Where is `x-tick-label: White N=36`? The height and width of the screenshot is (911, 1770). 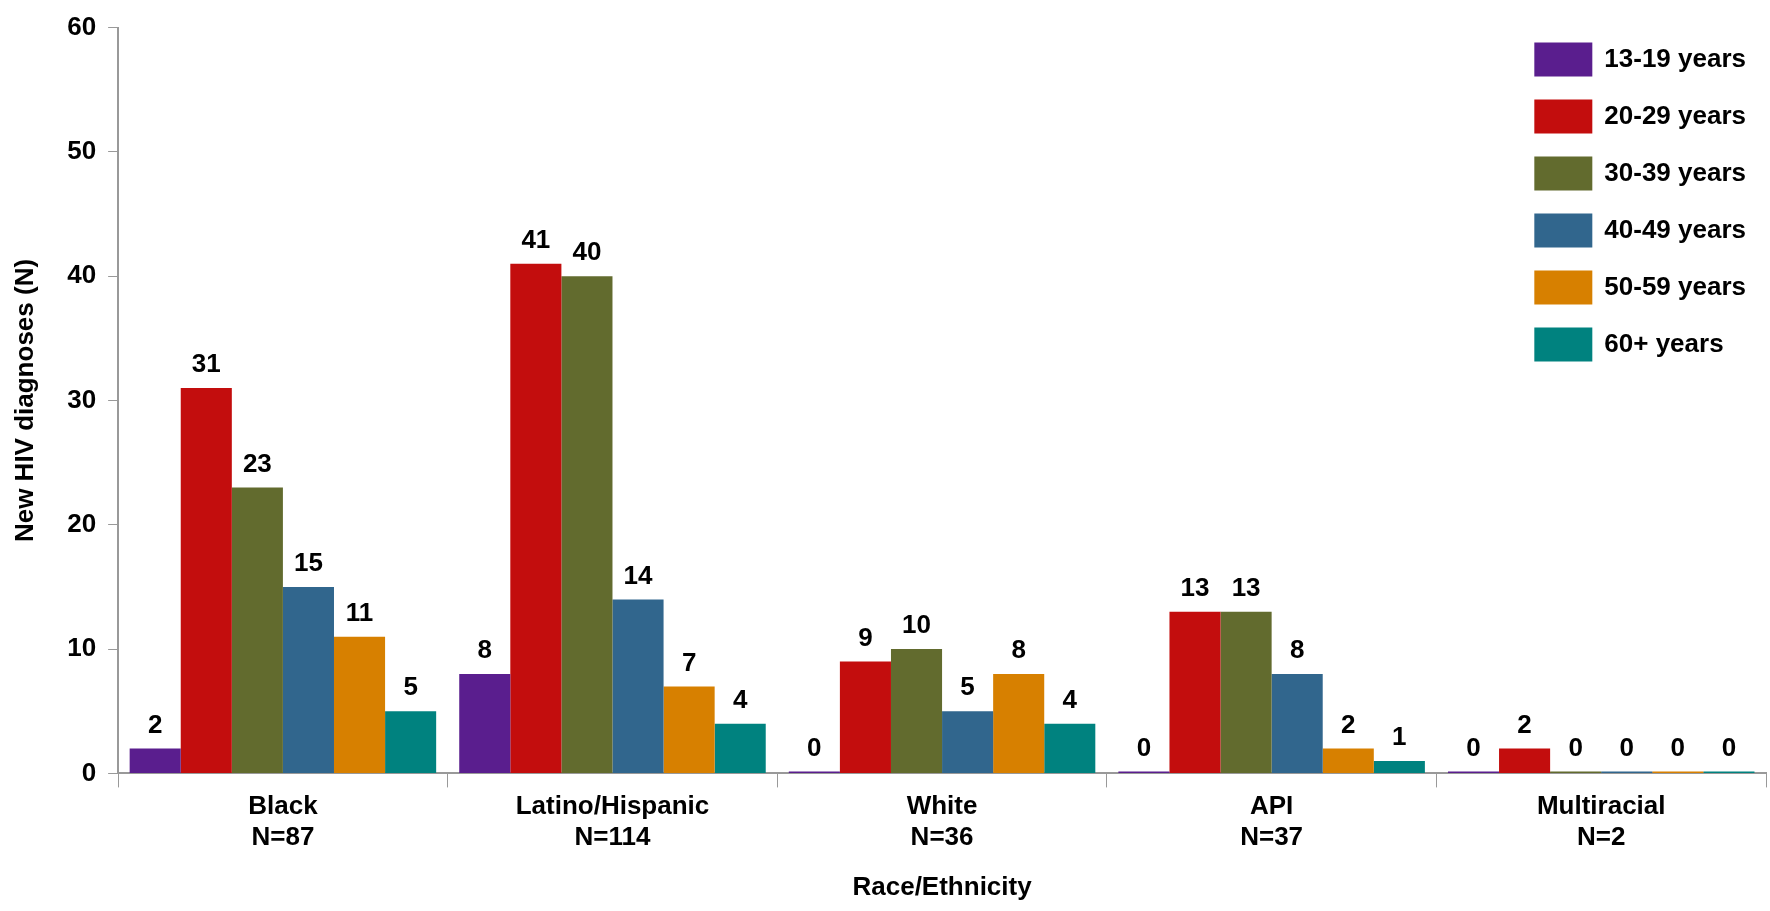 x-tick-label: White N=36 is located at coordinates (942, 821).